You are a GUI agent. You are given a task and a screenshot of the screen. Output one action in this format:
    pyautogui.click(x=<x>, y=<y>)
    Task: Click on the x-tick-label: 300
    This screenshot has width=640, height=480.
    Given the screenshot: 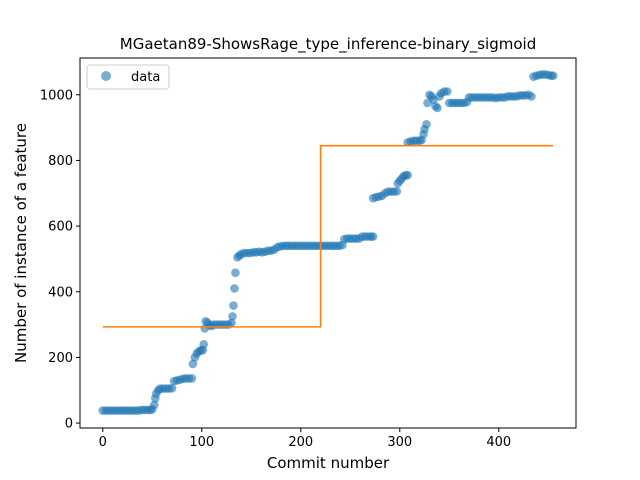 What is the action you would take?
    pyautogui.click(x=399, y=442)
    